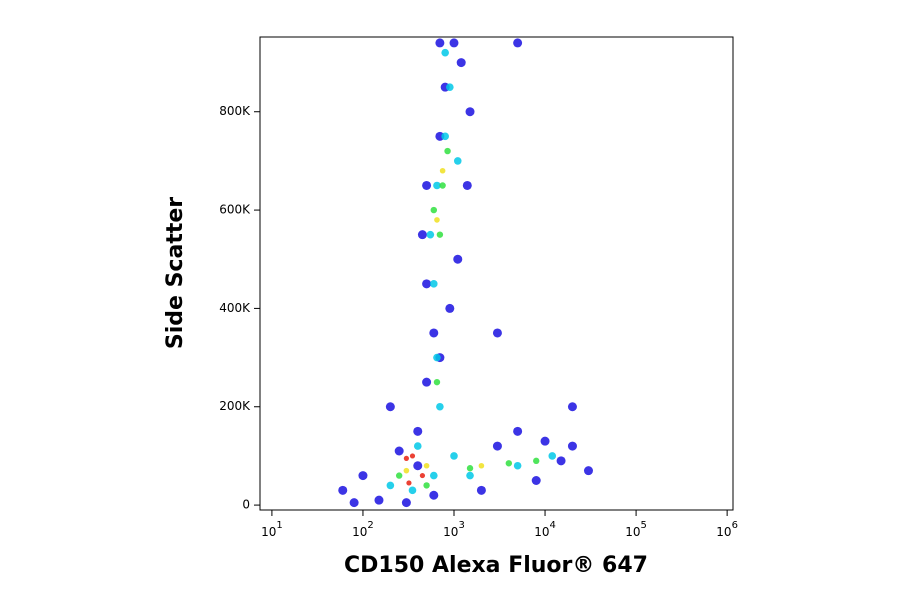 This screenshot has height=598, width=900. I want to click on tick-exponent: 1, so click(279, 525).